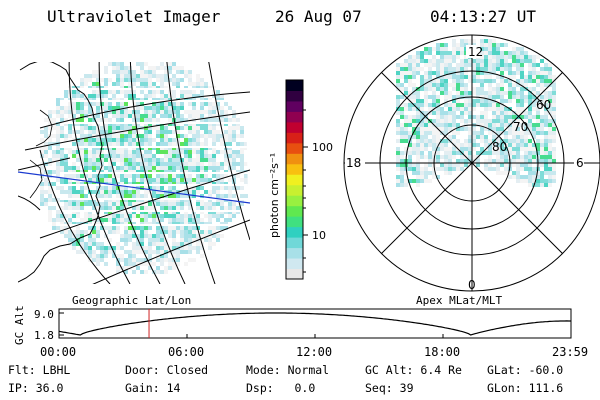 The image size is (600, 400). Describe the element at coordinates (475, 52) in the screenshot. I see `mlt-label-noon: 12` at that location.